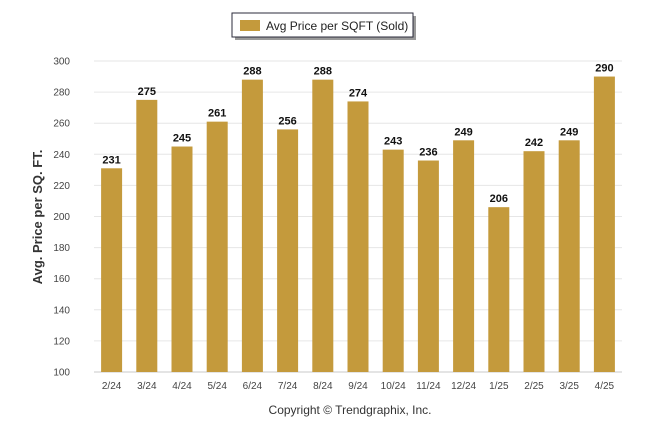 Image resolution: width=646 pixels, height=434 pixels. I want to click on y-axis-title: Avg. Price per SQ. FT., so click(37, 217).